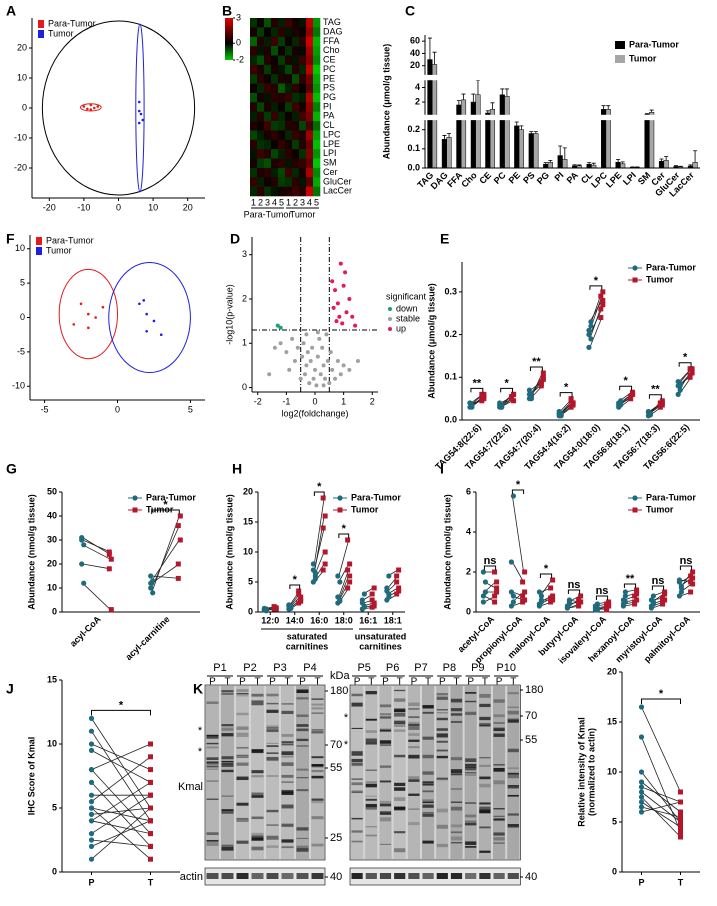 The image size is (717, 906). Describe the element at coordinates (248, 491) in the screenshot. I see `y-tick-label: 20` at that location.